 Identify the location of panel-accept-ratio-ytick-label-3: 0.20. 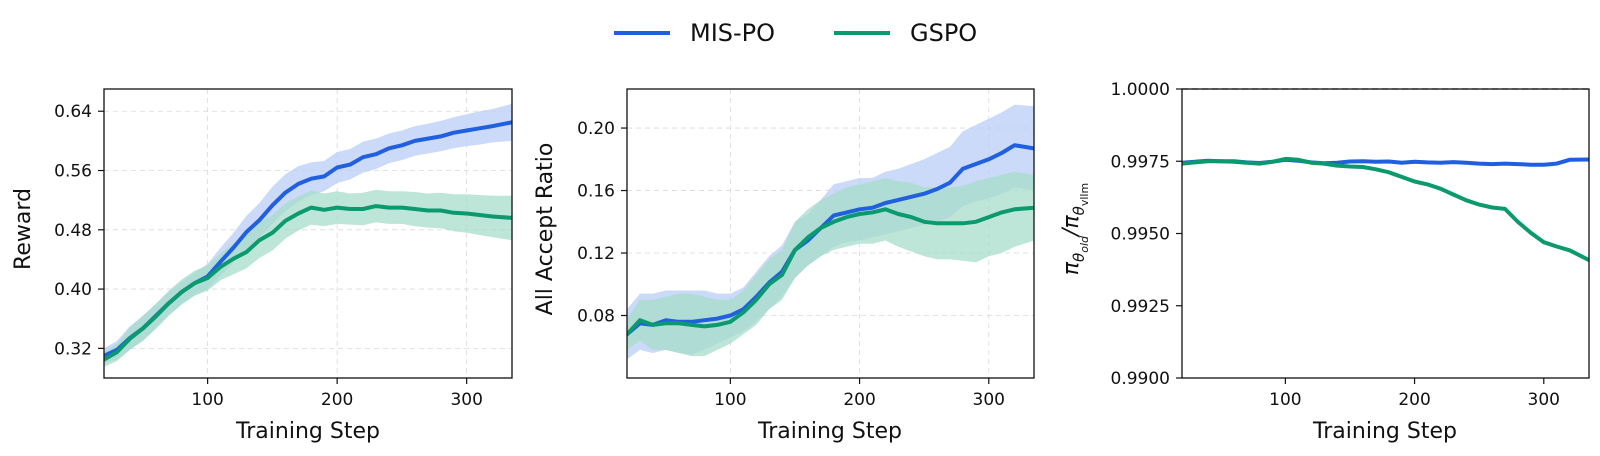
(596, 129).